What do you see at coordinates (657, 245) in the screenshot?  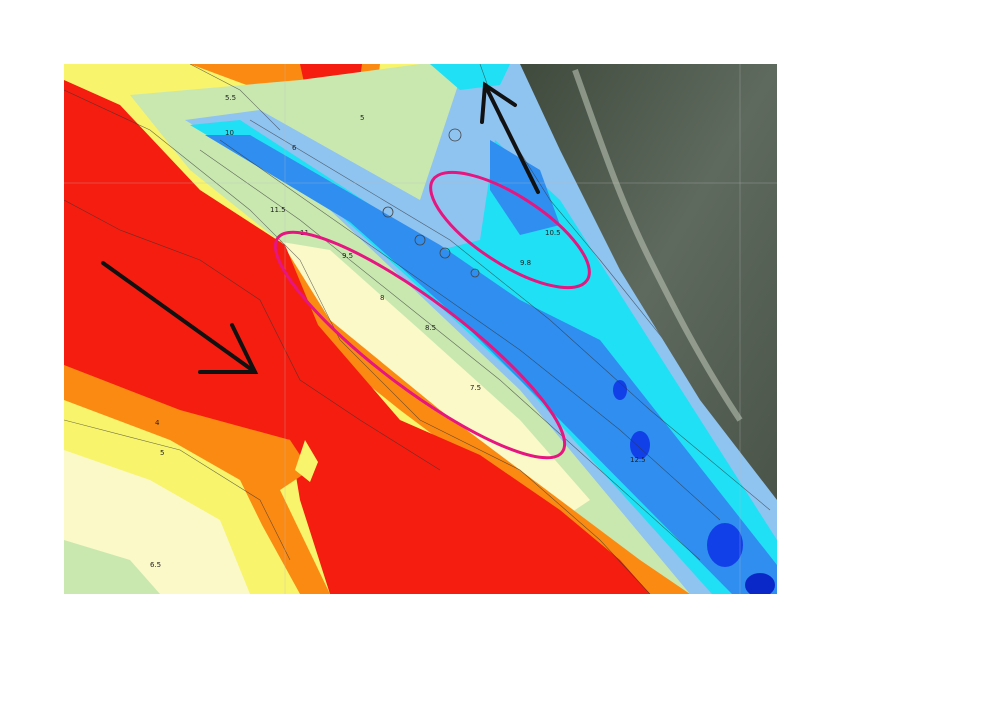 I see `satellite-beach-streak` at bounding box center [657, 245].